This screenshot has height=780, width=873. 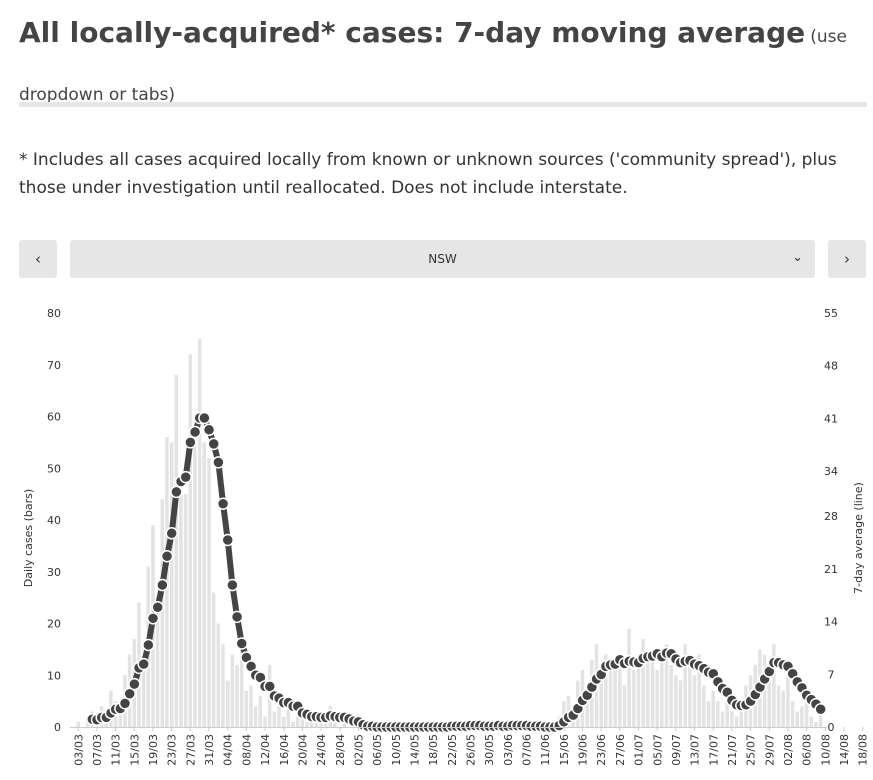 What do you see at coordinates (134, 750) in the screenshot?
I see `x-tick-label: 15/03` at bounding box center [134, 750].